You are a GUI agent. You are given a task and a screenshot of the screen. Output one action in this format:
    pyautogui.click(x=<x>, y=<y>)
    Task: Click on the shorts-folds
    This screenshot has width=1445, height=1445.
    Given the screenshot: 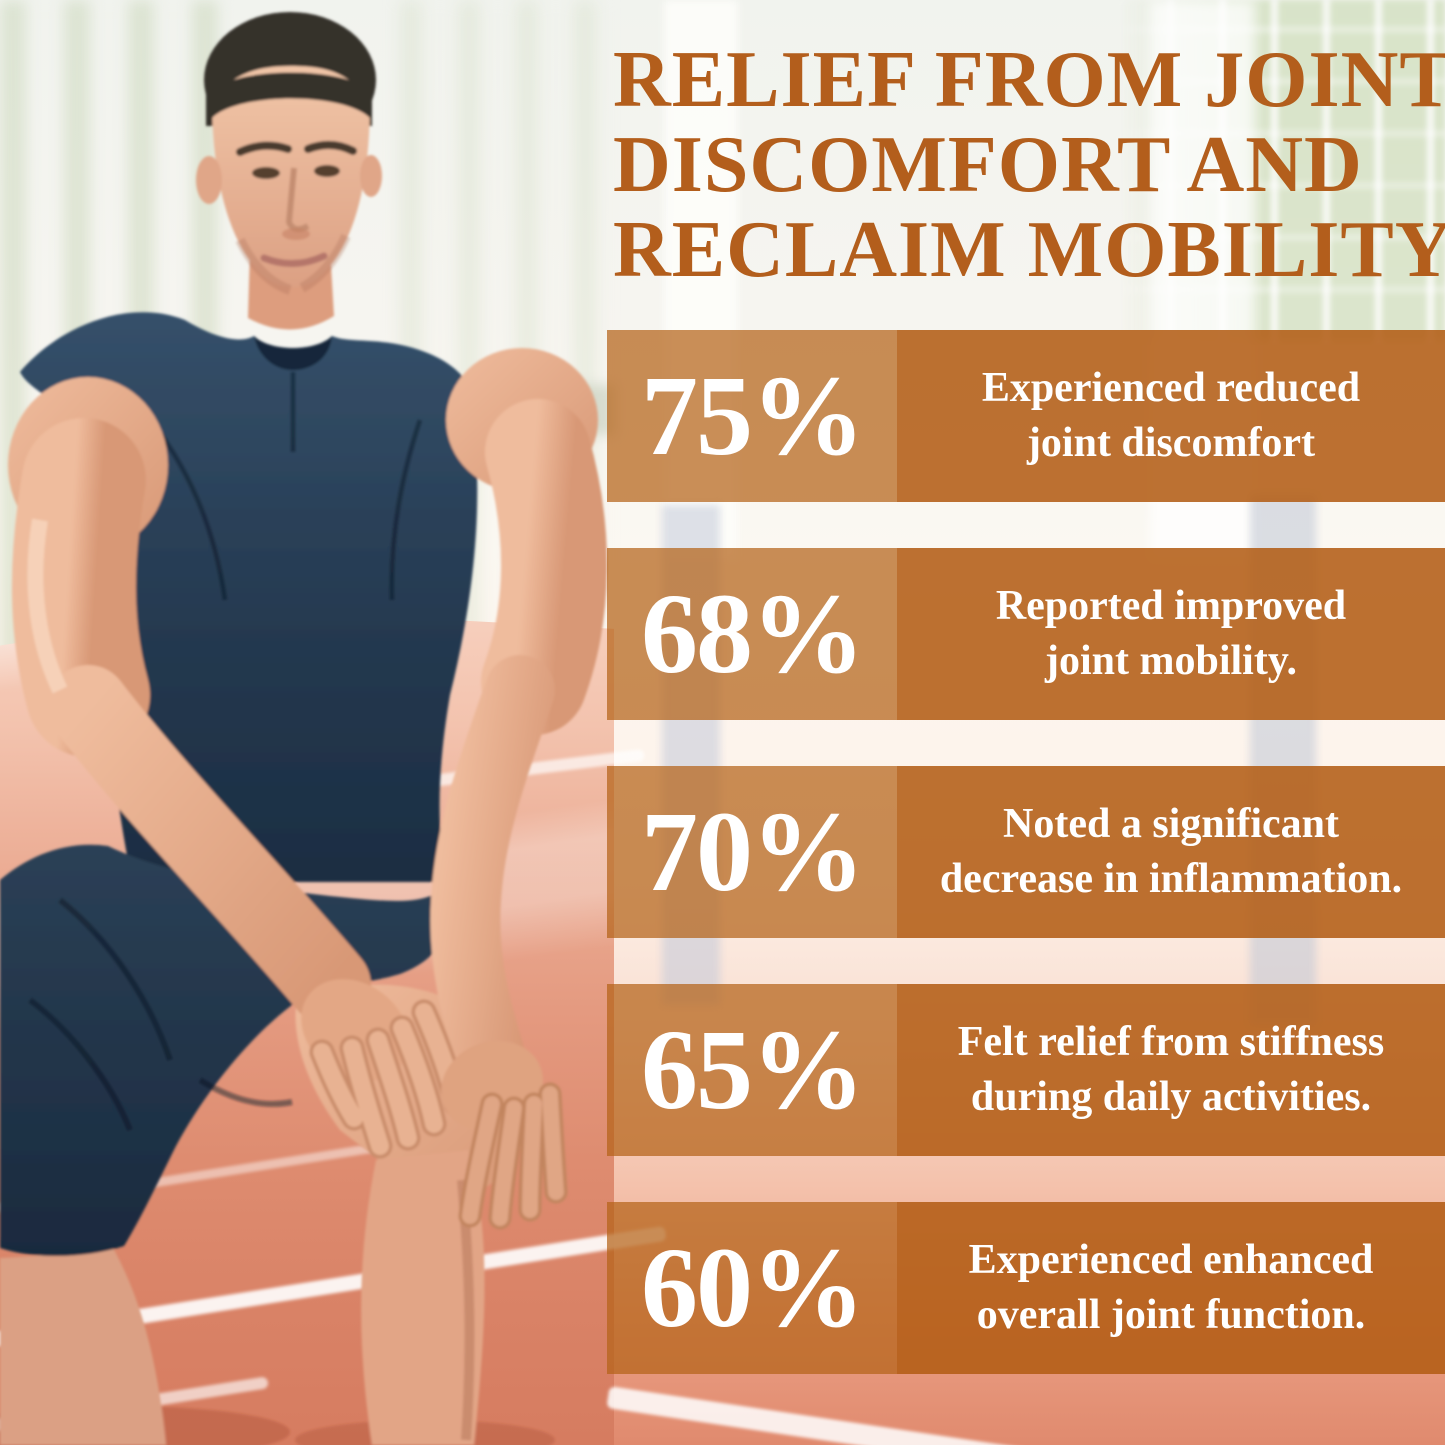 What is the action you would take?
    pyautogui.click(x=160, y=1014)
    